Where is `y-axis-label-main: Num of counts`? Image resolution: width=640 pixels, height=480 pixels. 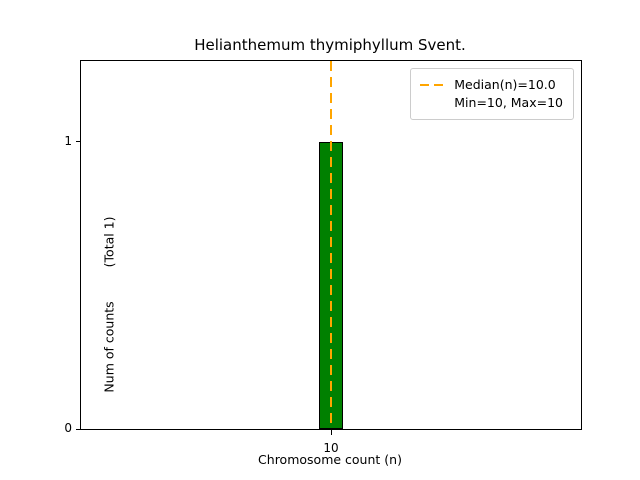
y-axis-label-main: Num of counts is located at coordinates (109, 347).